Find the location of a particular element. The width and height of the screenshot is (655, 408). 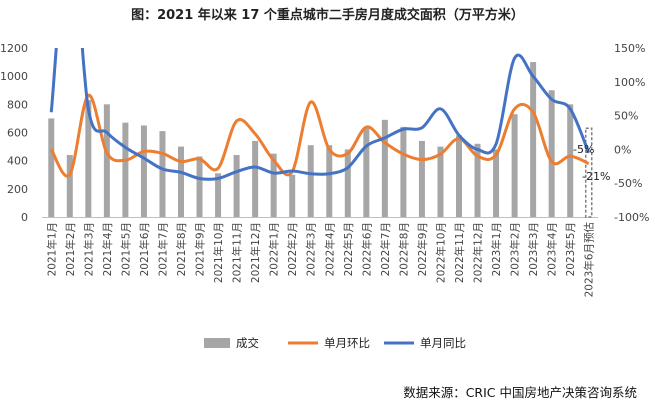

x-tick-label: 2022年7月 is located at coordinates (385, 249).